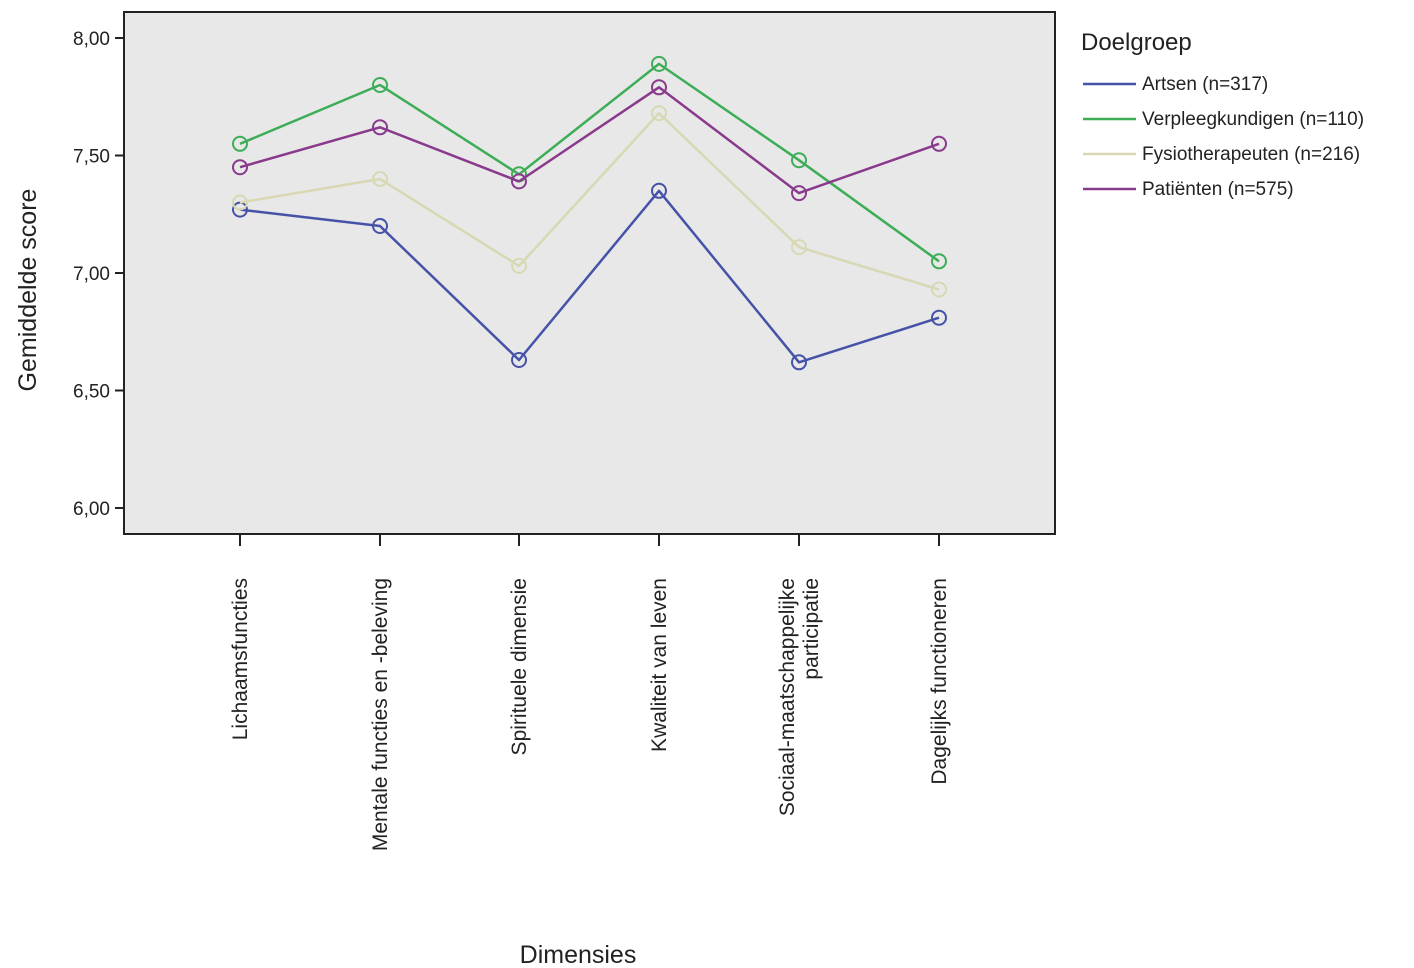 Image resolution: width=1414 pixels, height=968 pixels. I want to click on y-tick-label: 7,00, so click(91, 274).